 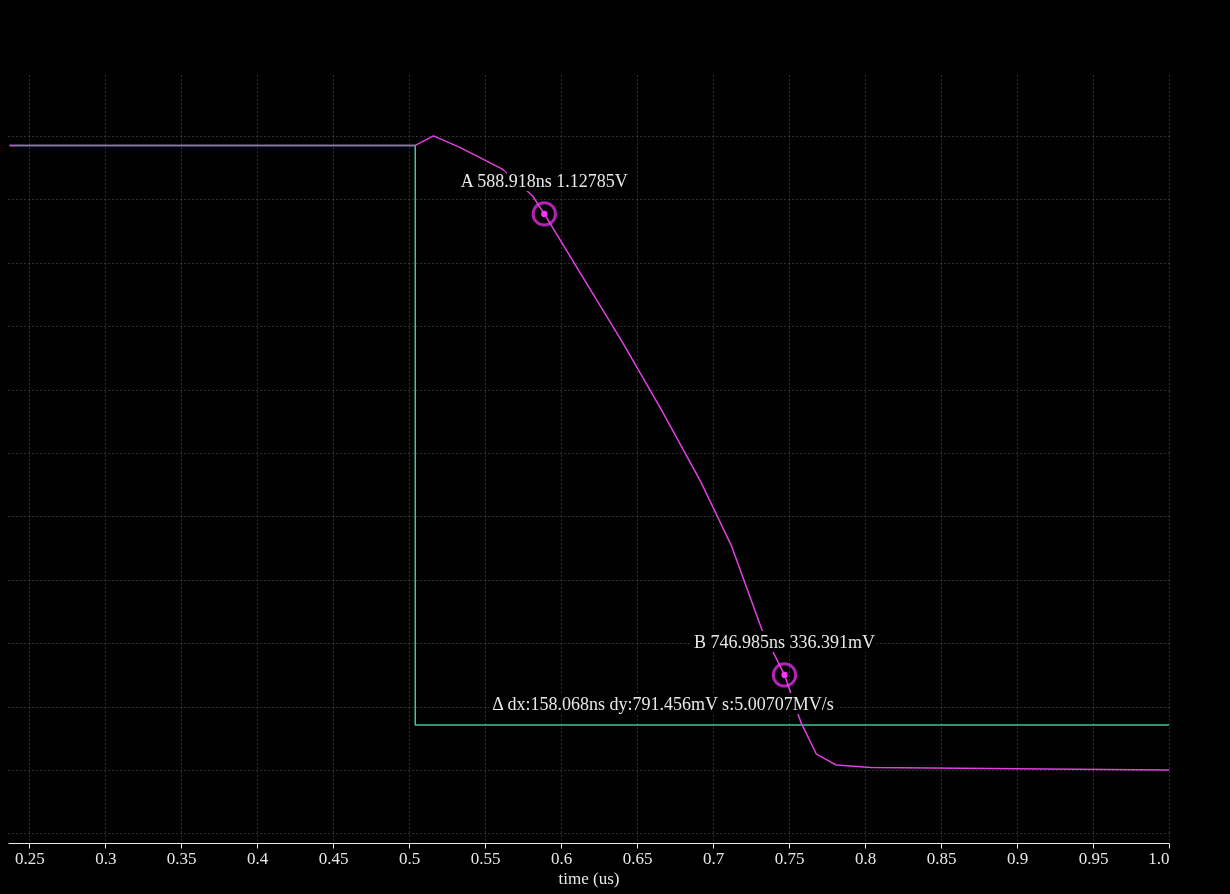 What do you see at coordinates (181, 858) in the screenshot?
I see `x-tick-label: 0.35` at bounding box center [181, 858].